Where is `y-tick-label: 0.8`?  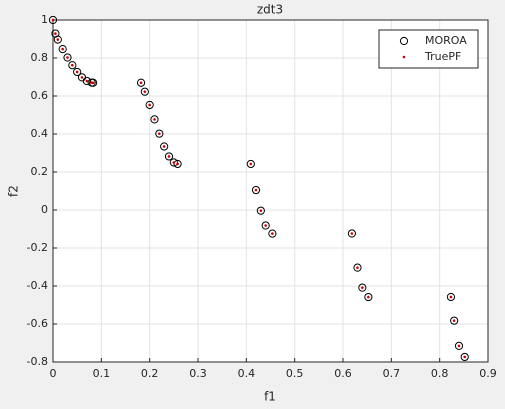
y-tick-label: 0.8 is located at coordinates (40, 57).